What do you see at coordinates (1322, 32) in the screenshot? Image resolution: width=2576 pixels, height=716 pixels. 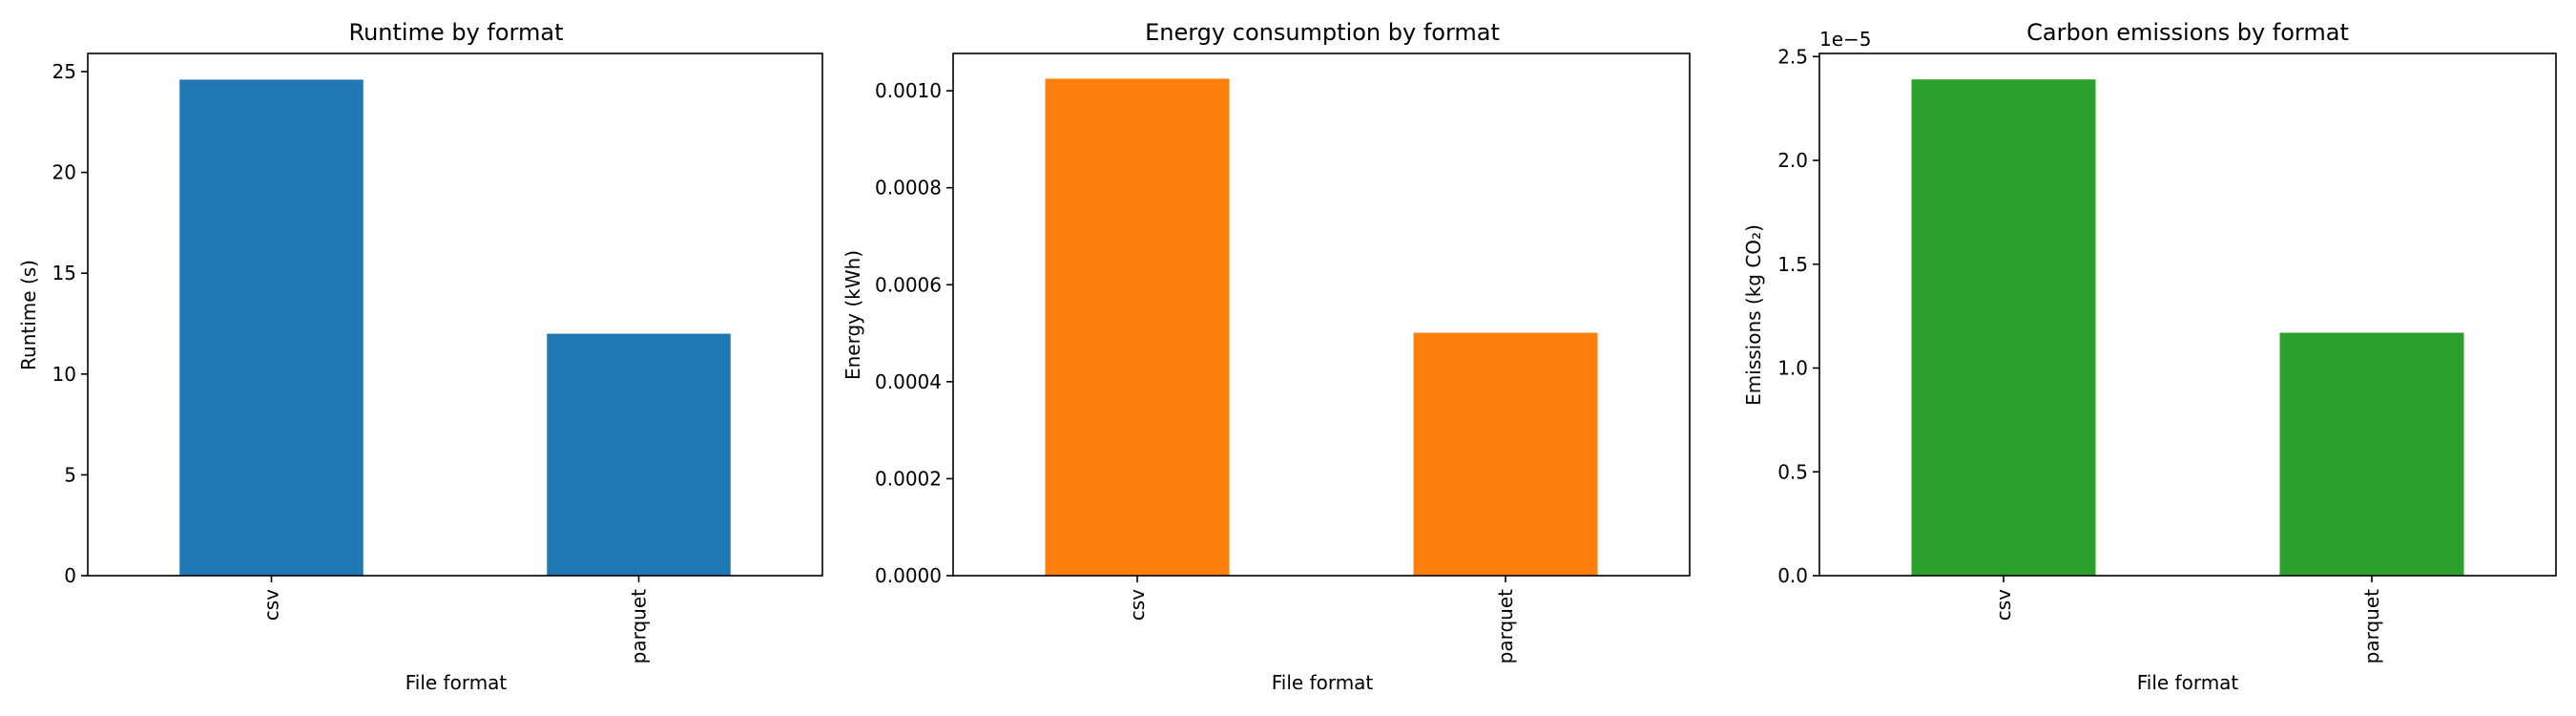 I see `chart-title: Energy consumption by format` at bounding box center [1322, 32].